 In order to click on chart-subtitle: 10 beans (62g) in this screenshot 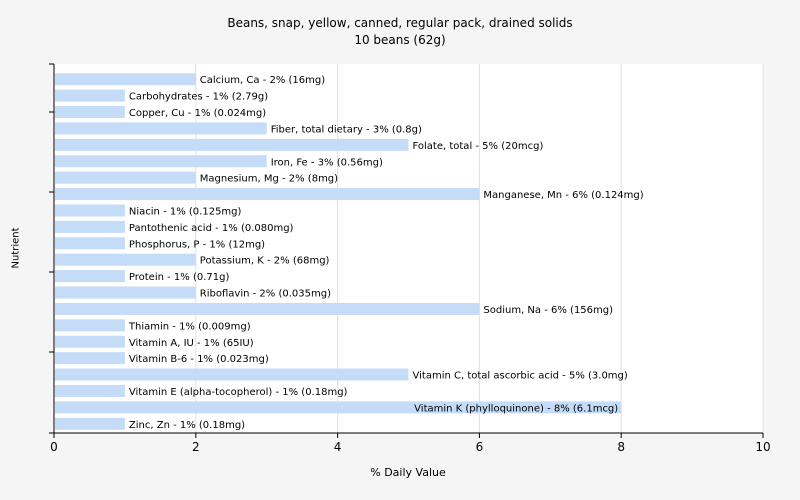, I will do `click(400, 40)`.